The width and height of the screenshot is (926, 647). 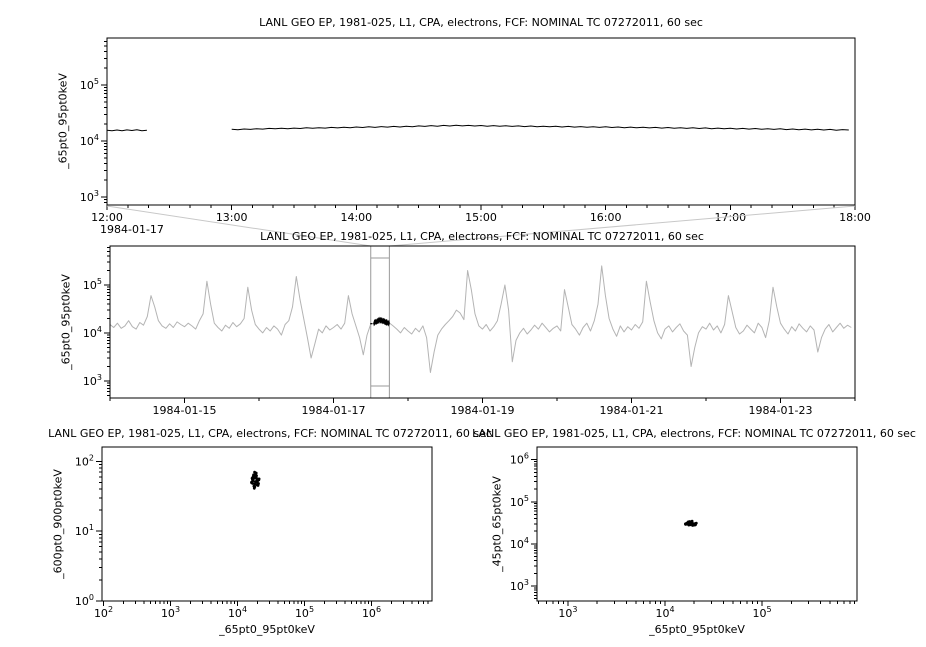 I want to click on plot-panel-2: 10⁰ 10¹ 10² 10² 10³ 10⁴ 10⁵ 10⁶, so click(x=254, y=533).